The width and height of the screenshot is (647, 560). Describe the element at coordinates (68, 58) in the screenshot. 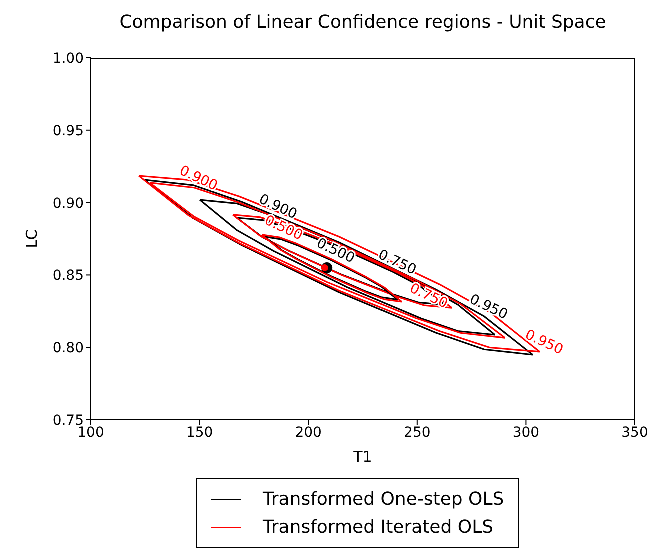

I see `y-tick-label: 1.00` at that location.